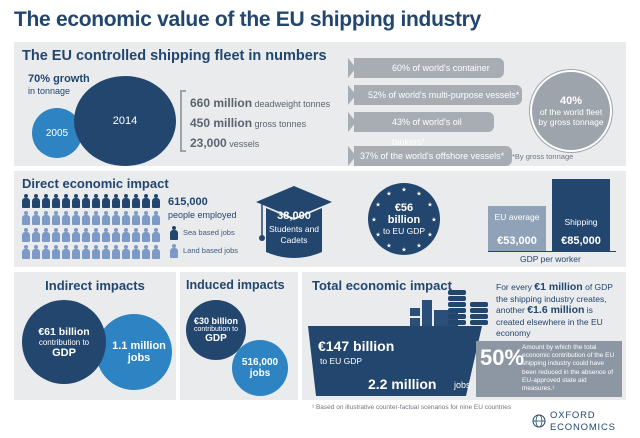 The width and height of the screenshot is (640, 438). What do you see at coordinates (139, 346) in the screenshot?
I see `indirect-jobs-value: 1.1 million` at bounding box center [139, 346].